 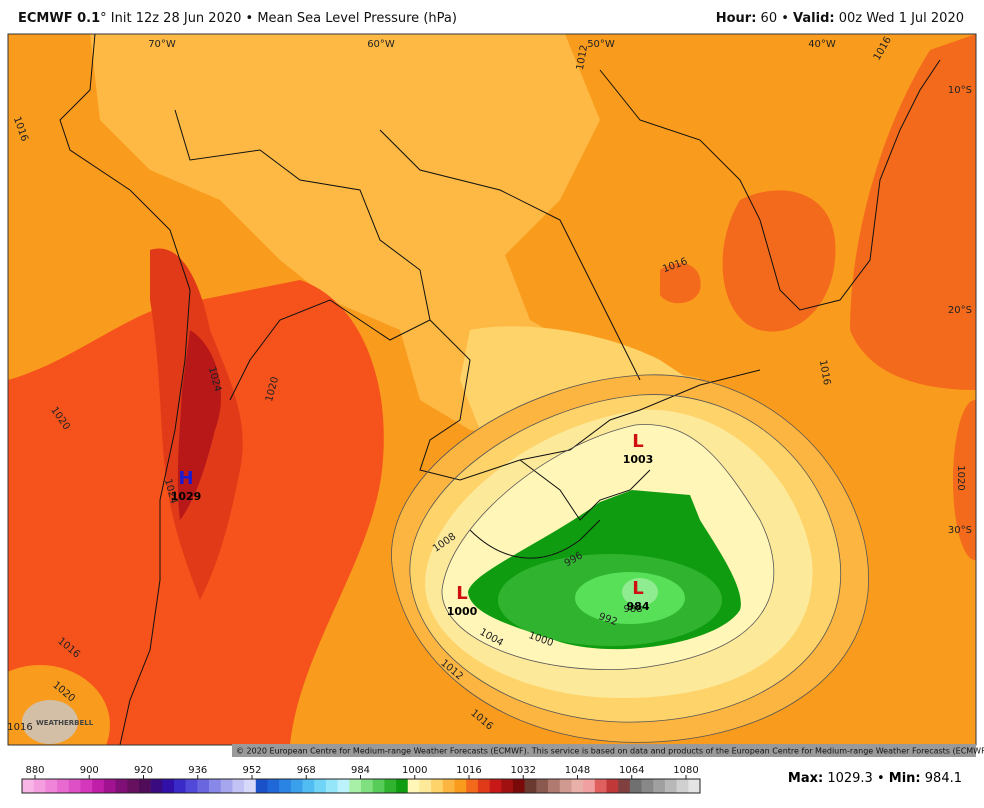 I want to click on colorbar-tick-label: 1064, so click(x=631, y=770).